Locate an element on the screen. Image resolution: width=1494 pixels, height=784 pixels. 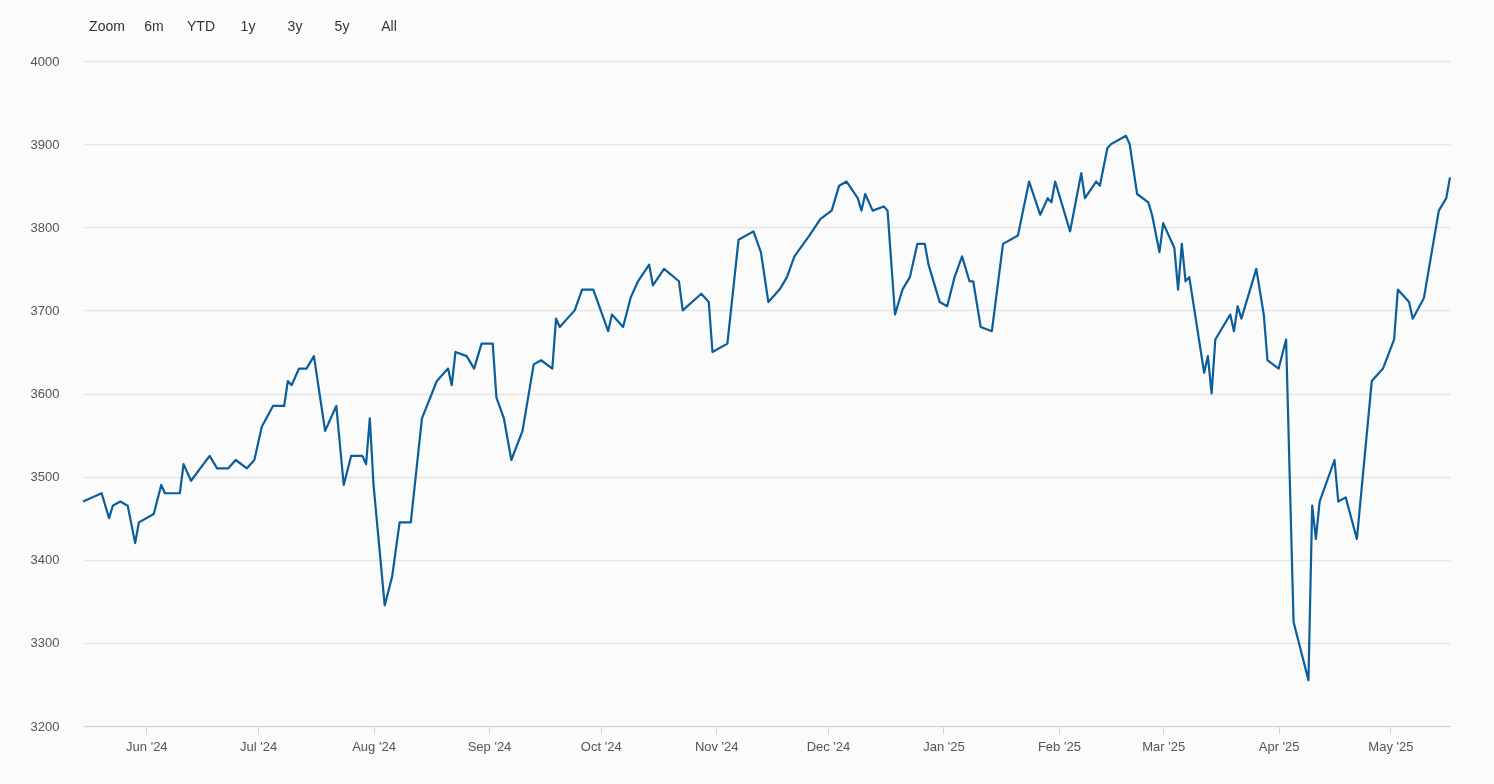
text: 3y is located at coordinates (295, 26).